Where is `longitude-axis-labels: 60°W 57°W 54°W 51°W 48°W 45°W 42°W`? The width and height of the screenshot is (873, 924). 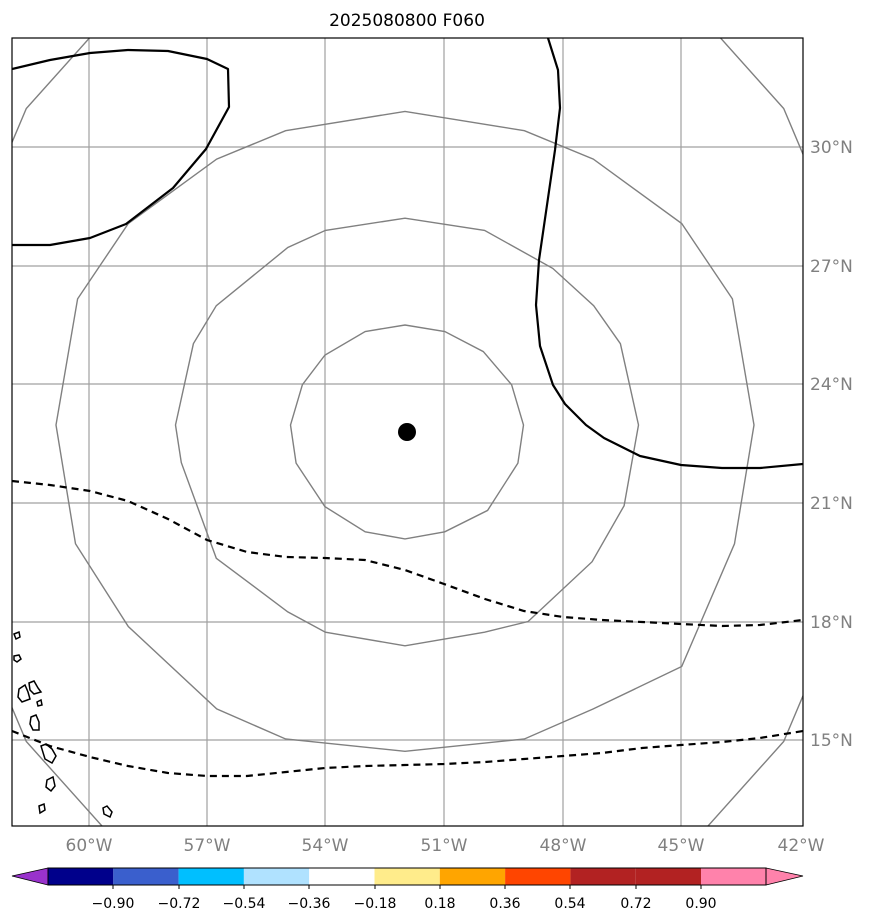
longitude-axis-labels: 60°W 57°W 54°W 51°W 48°W 45°W 42°W is located at coordinates (445, 846).